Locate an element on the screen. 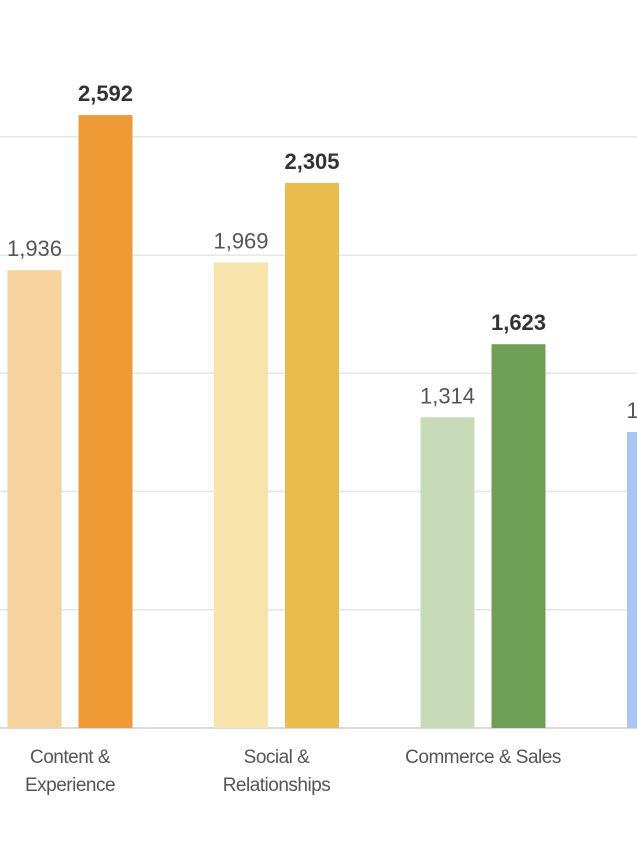 The width and height of the screenshot is (637, 847). value-label: 1,314 is located at coordinates (447, 395).